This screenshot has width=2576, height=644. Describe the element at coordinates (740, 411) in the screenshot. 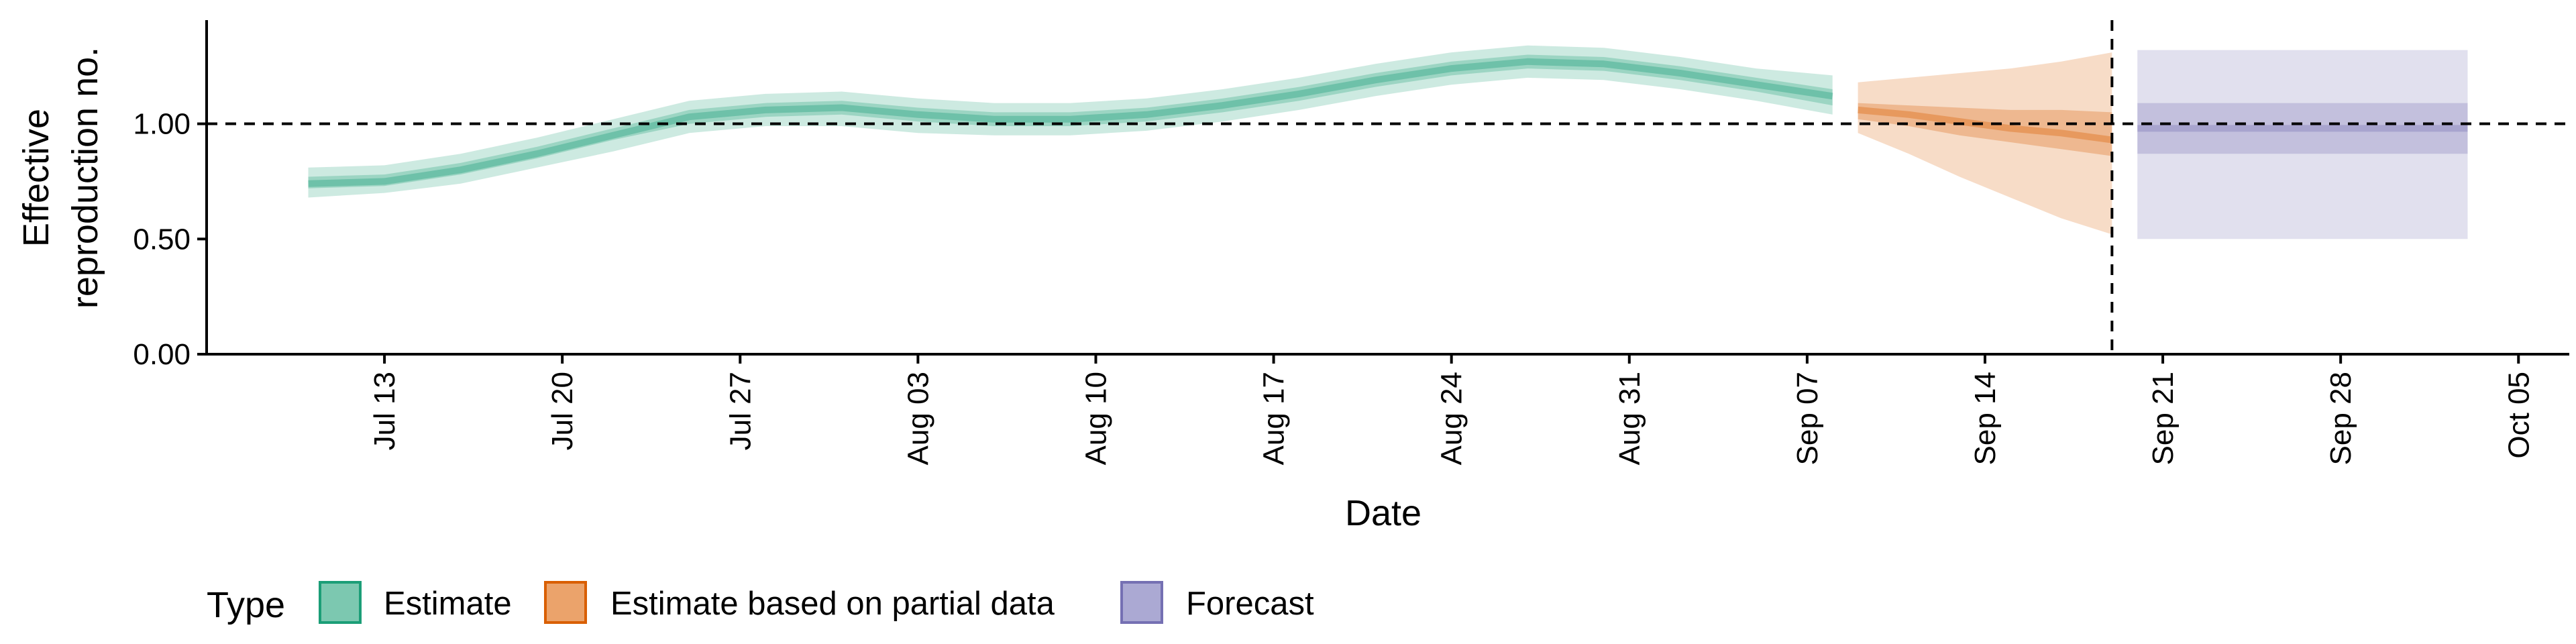

I see `x-tick-label: Jul 27` at that location.